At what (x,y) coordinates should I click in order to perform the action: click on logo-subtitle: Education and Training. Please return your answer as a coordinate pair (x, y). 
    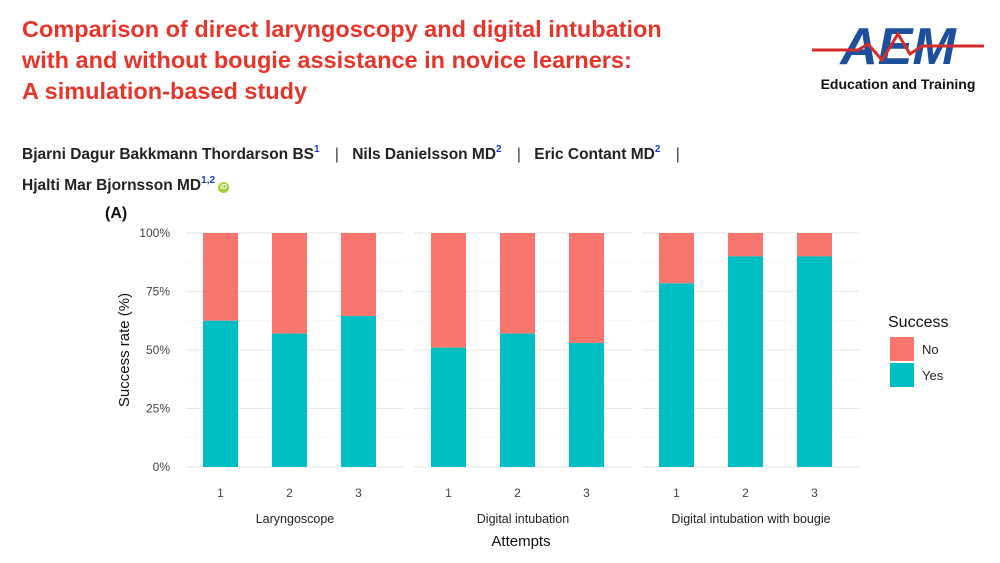
    Looking at the image, I should click on (898, 84).